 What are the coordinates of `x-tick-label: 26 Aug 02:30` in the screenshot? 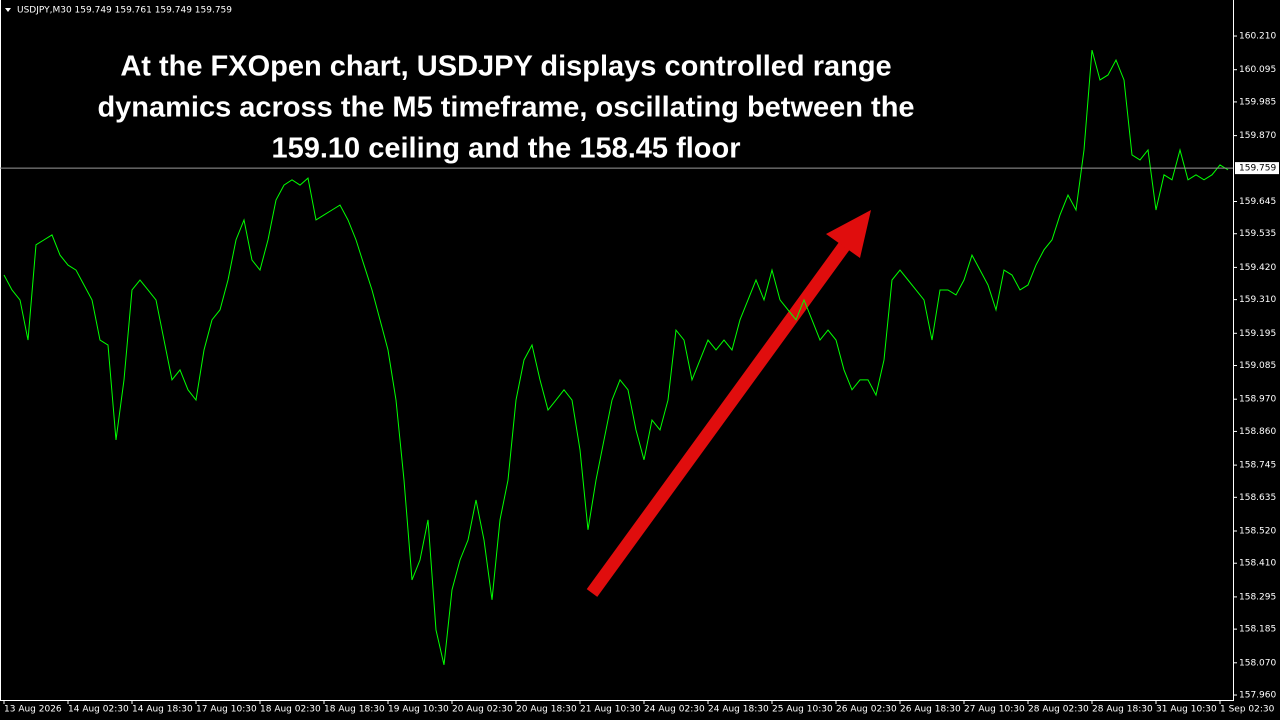 It's located at (866, 710).